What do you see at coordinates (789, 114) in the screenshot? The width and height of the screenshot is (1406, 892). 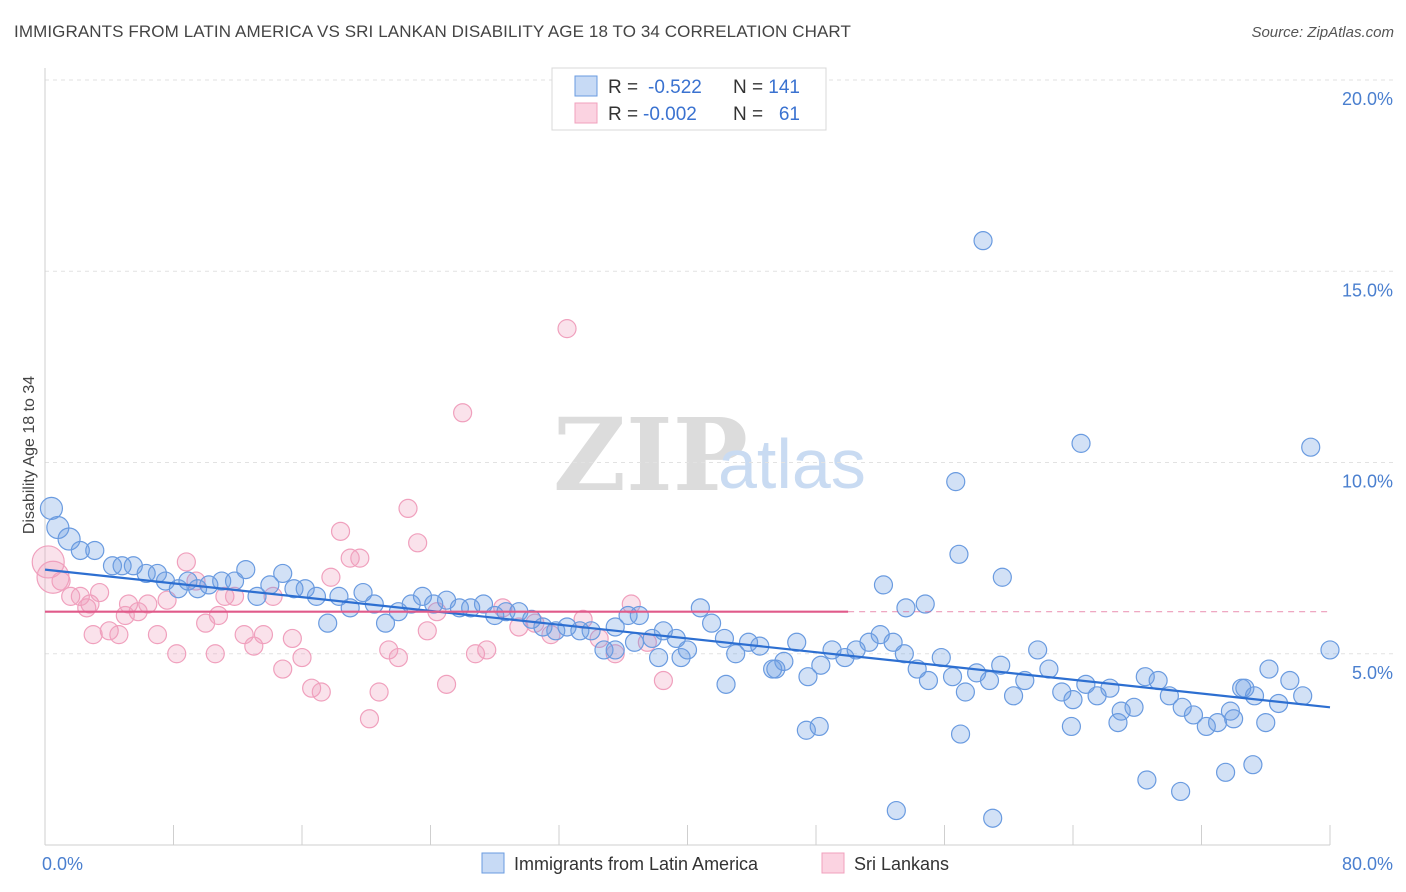 I see `legend-pink-n-value: 61` at bounding box center [789, 114].